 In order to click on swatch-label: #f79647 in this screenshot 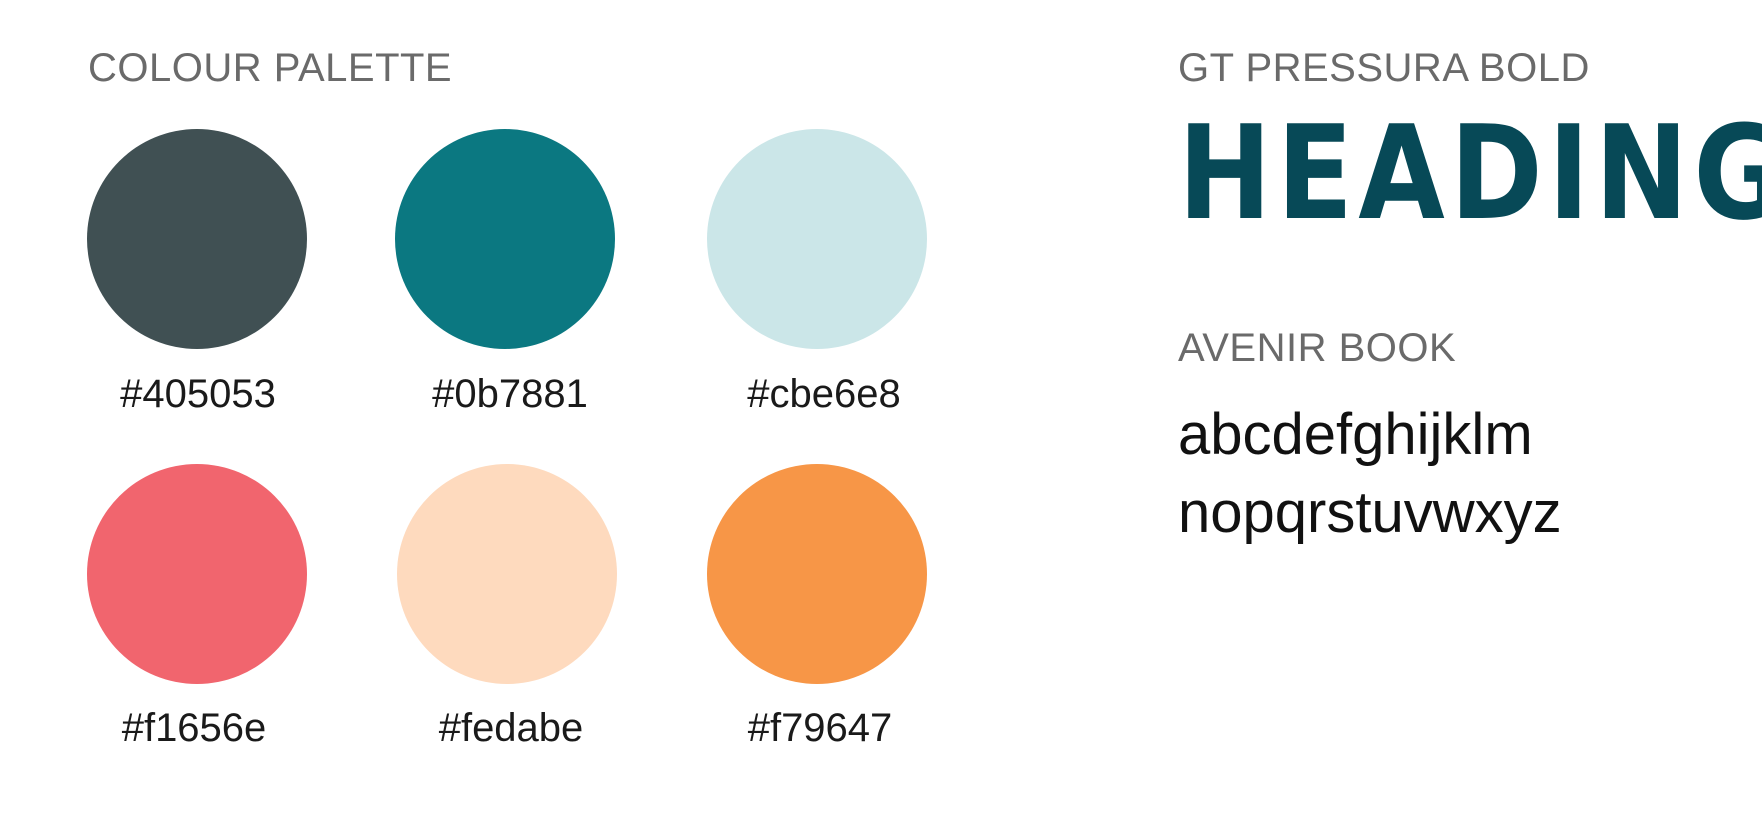, I will do `click(820, 728)`.